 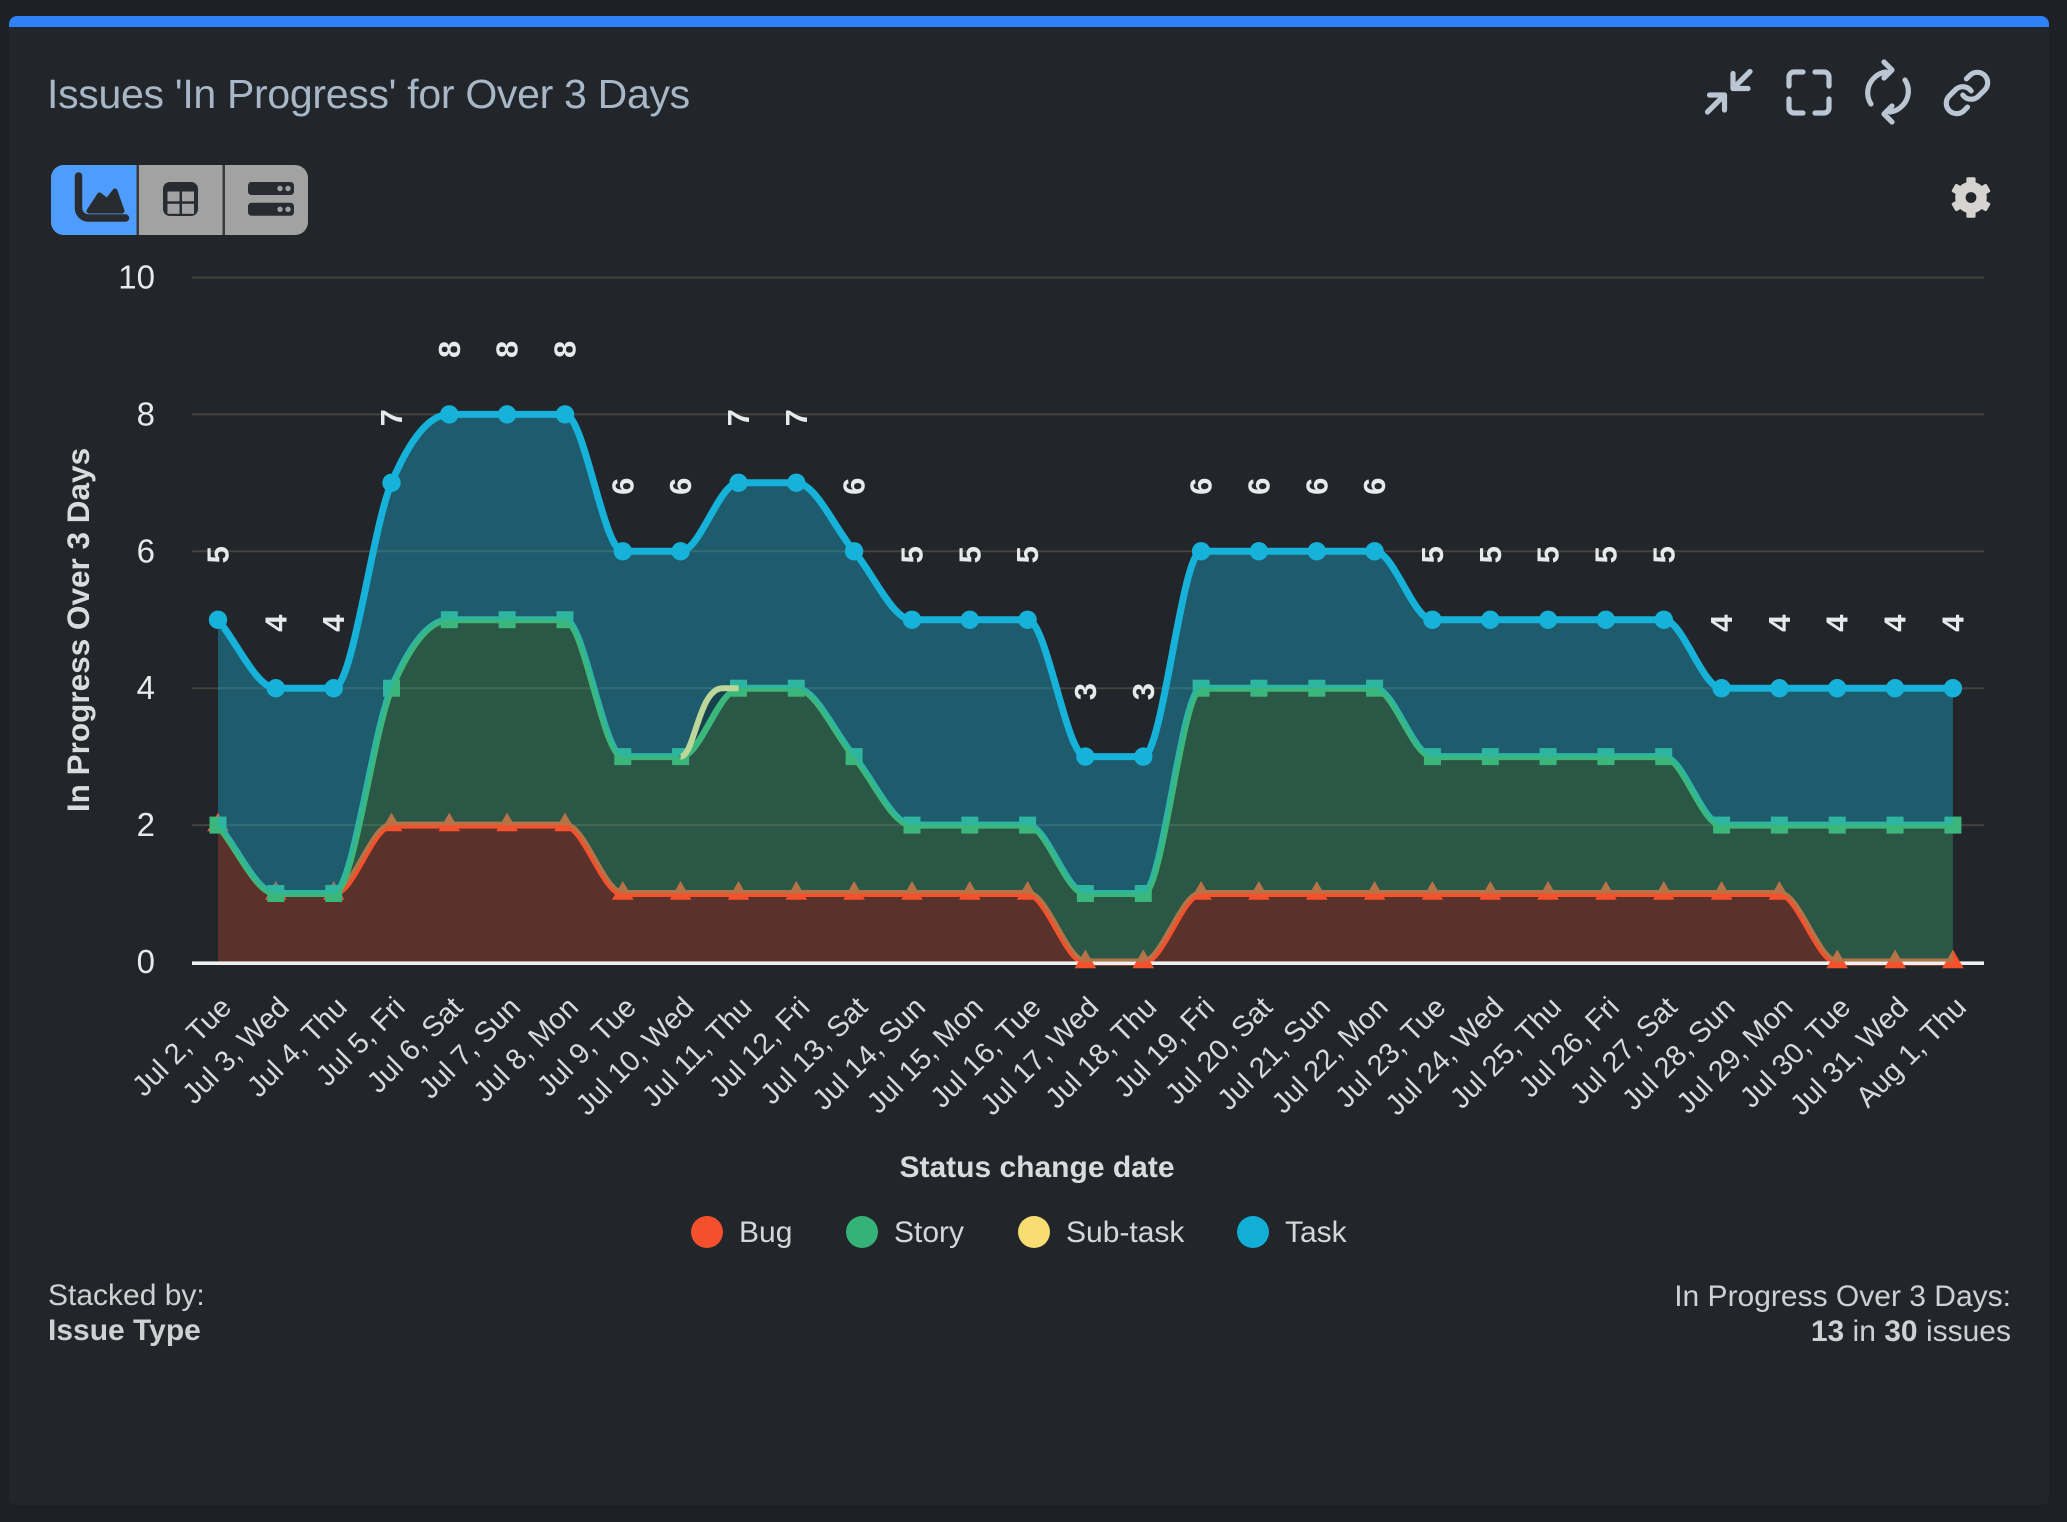 What do you see at coordinates (136, 277) in the screenshot?
I see `svg-text: 10` at bounding box center [136, 277].